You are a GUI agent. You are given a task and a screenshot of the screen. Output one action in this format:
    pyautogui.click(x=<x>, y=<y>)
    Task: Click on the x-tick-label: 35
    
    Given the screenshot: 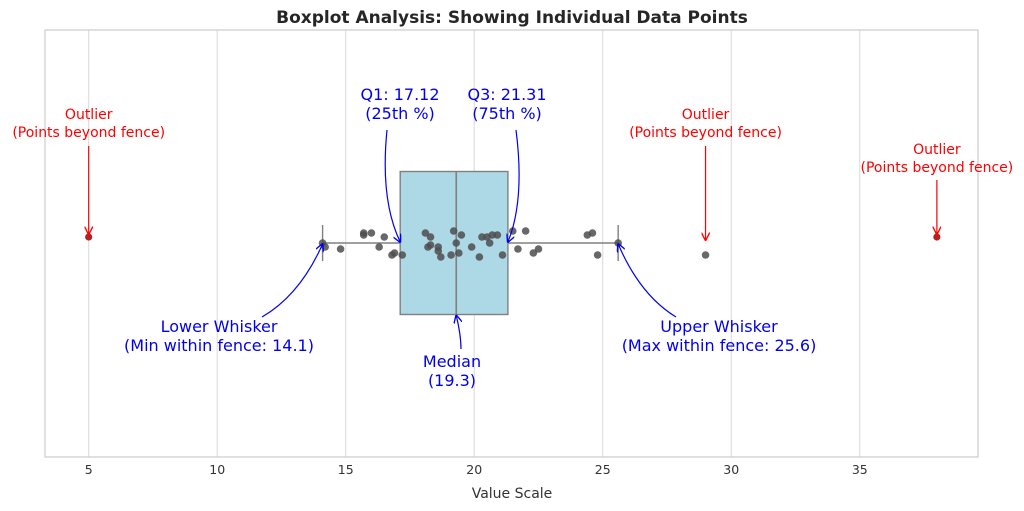 What is the action you would take?
    pyautogui.click(x=860, y=469)
    